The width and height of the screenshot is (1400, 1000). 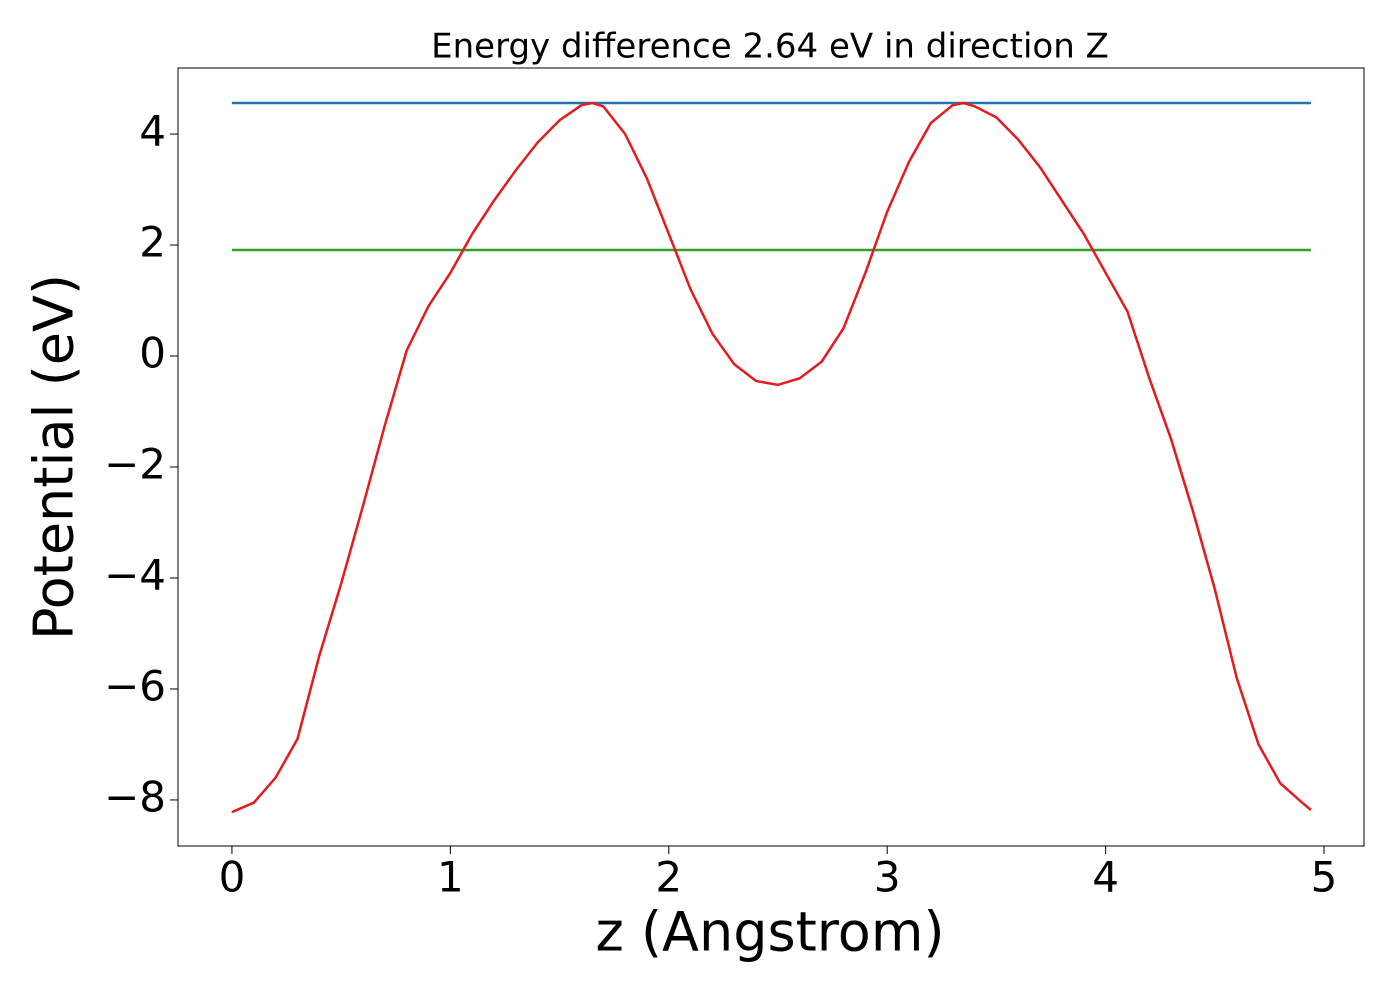 What do you see at coordinates (135, 685) in the screenshot?
I see `y-tick-label: −6` at bounding box center [135, 685].